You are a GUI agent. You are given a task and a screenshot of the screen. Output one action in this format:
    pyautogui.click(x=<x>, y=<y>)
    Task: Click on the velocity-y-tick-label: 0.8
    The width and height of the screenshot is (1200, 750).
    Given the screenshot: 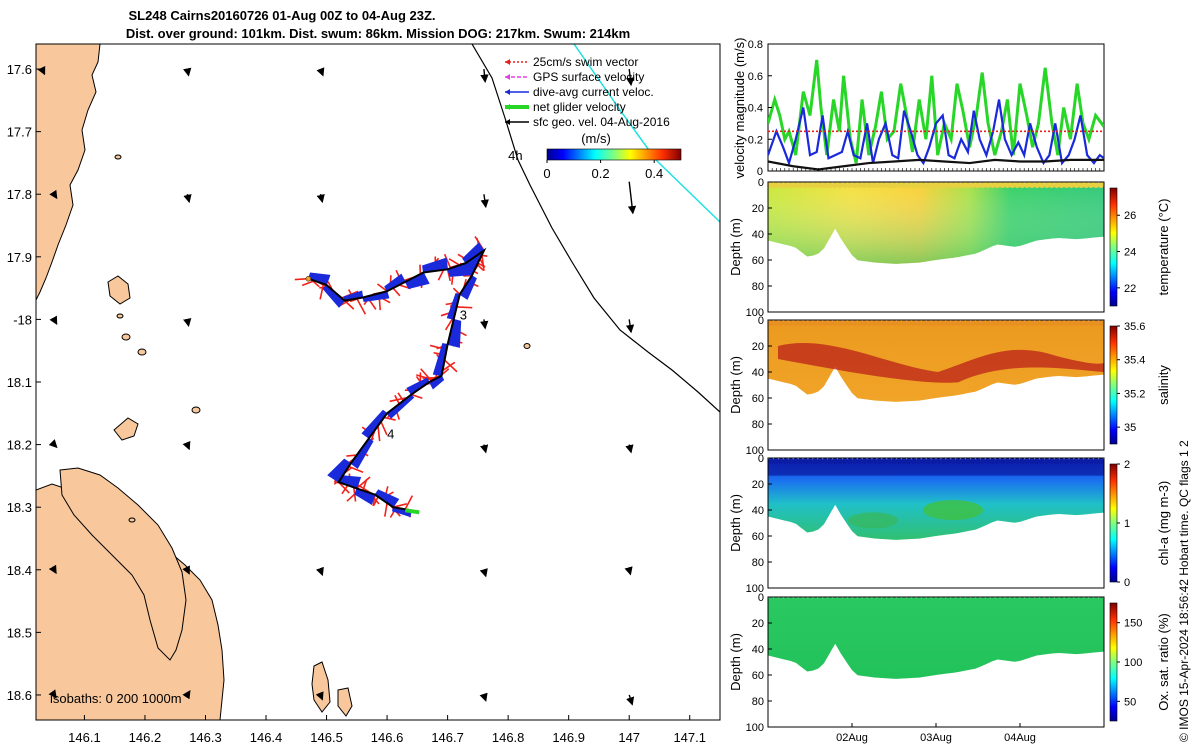 What is the action you would take?
    pyautogui.click(x=755, y=45)
    